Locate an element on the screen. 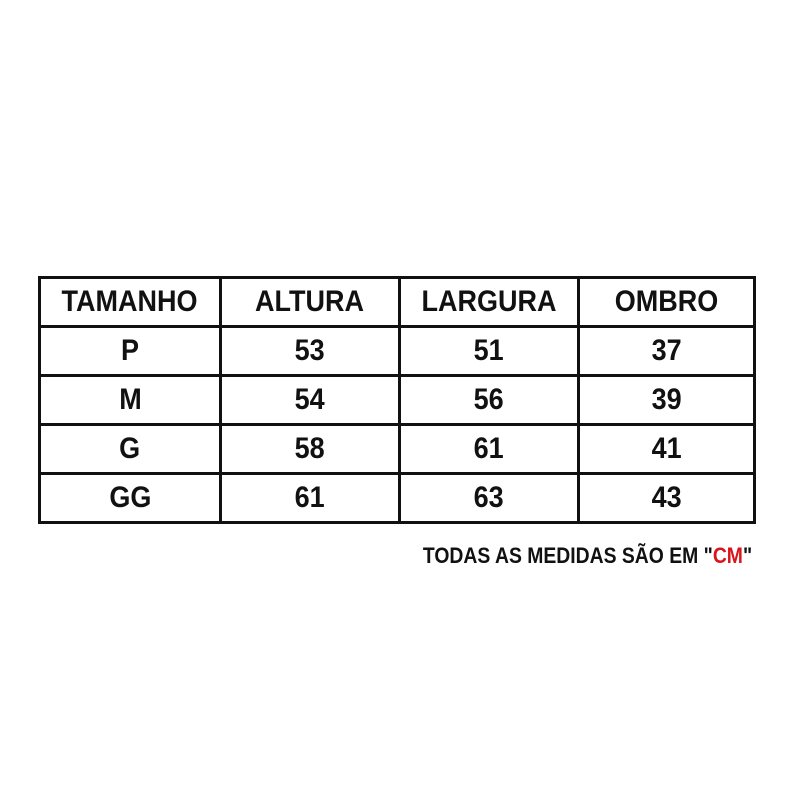 This screenshot has width=800, height=800. size-cell: G is located at coordinates (130, 449).